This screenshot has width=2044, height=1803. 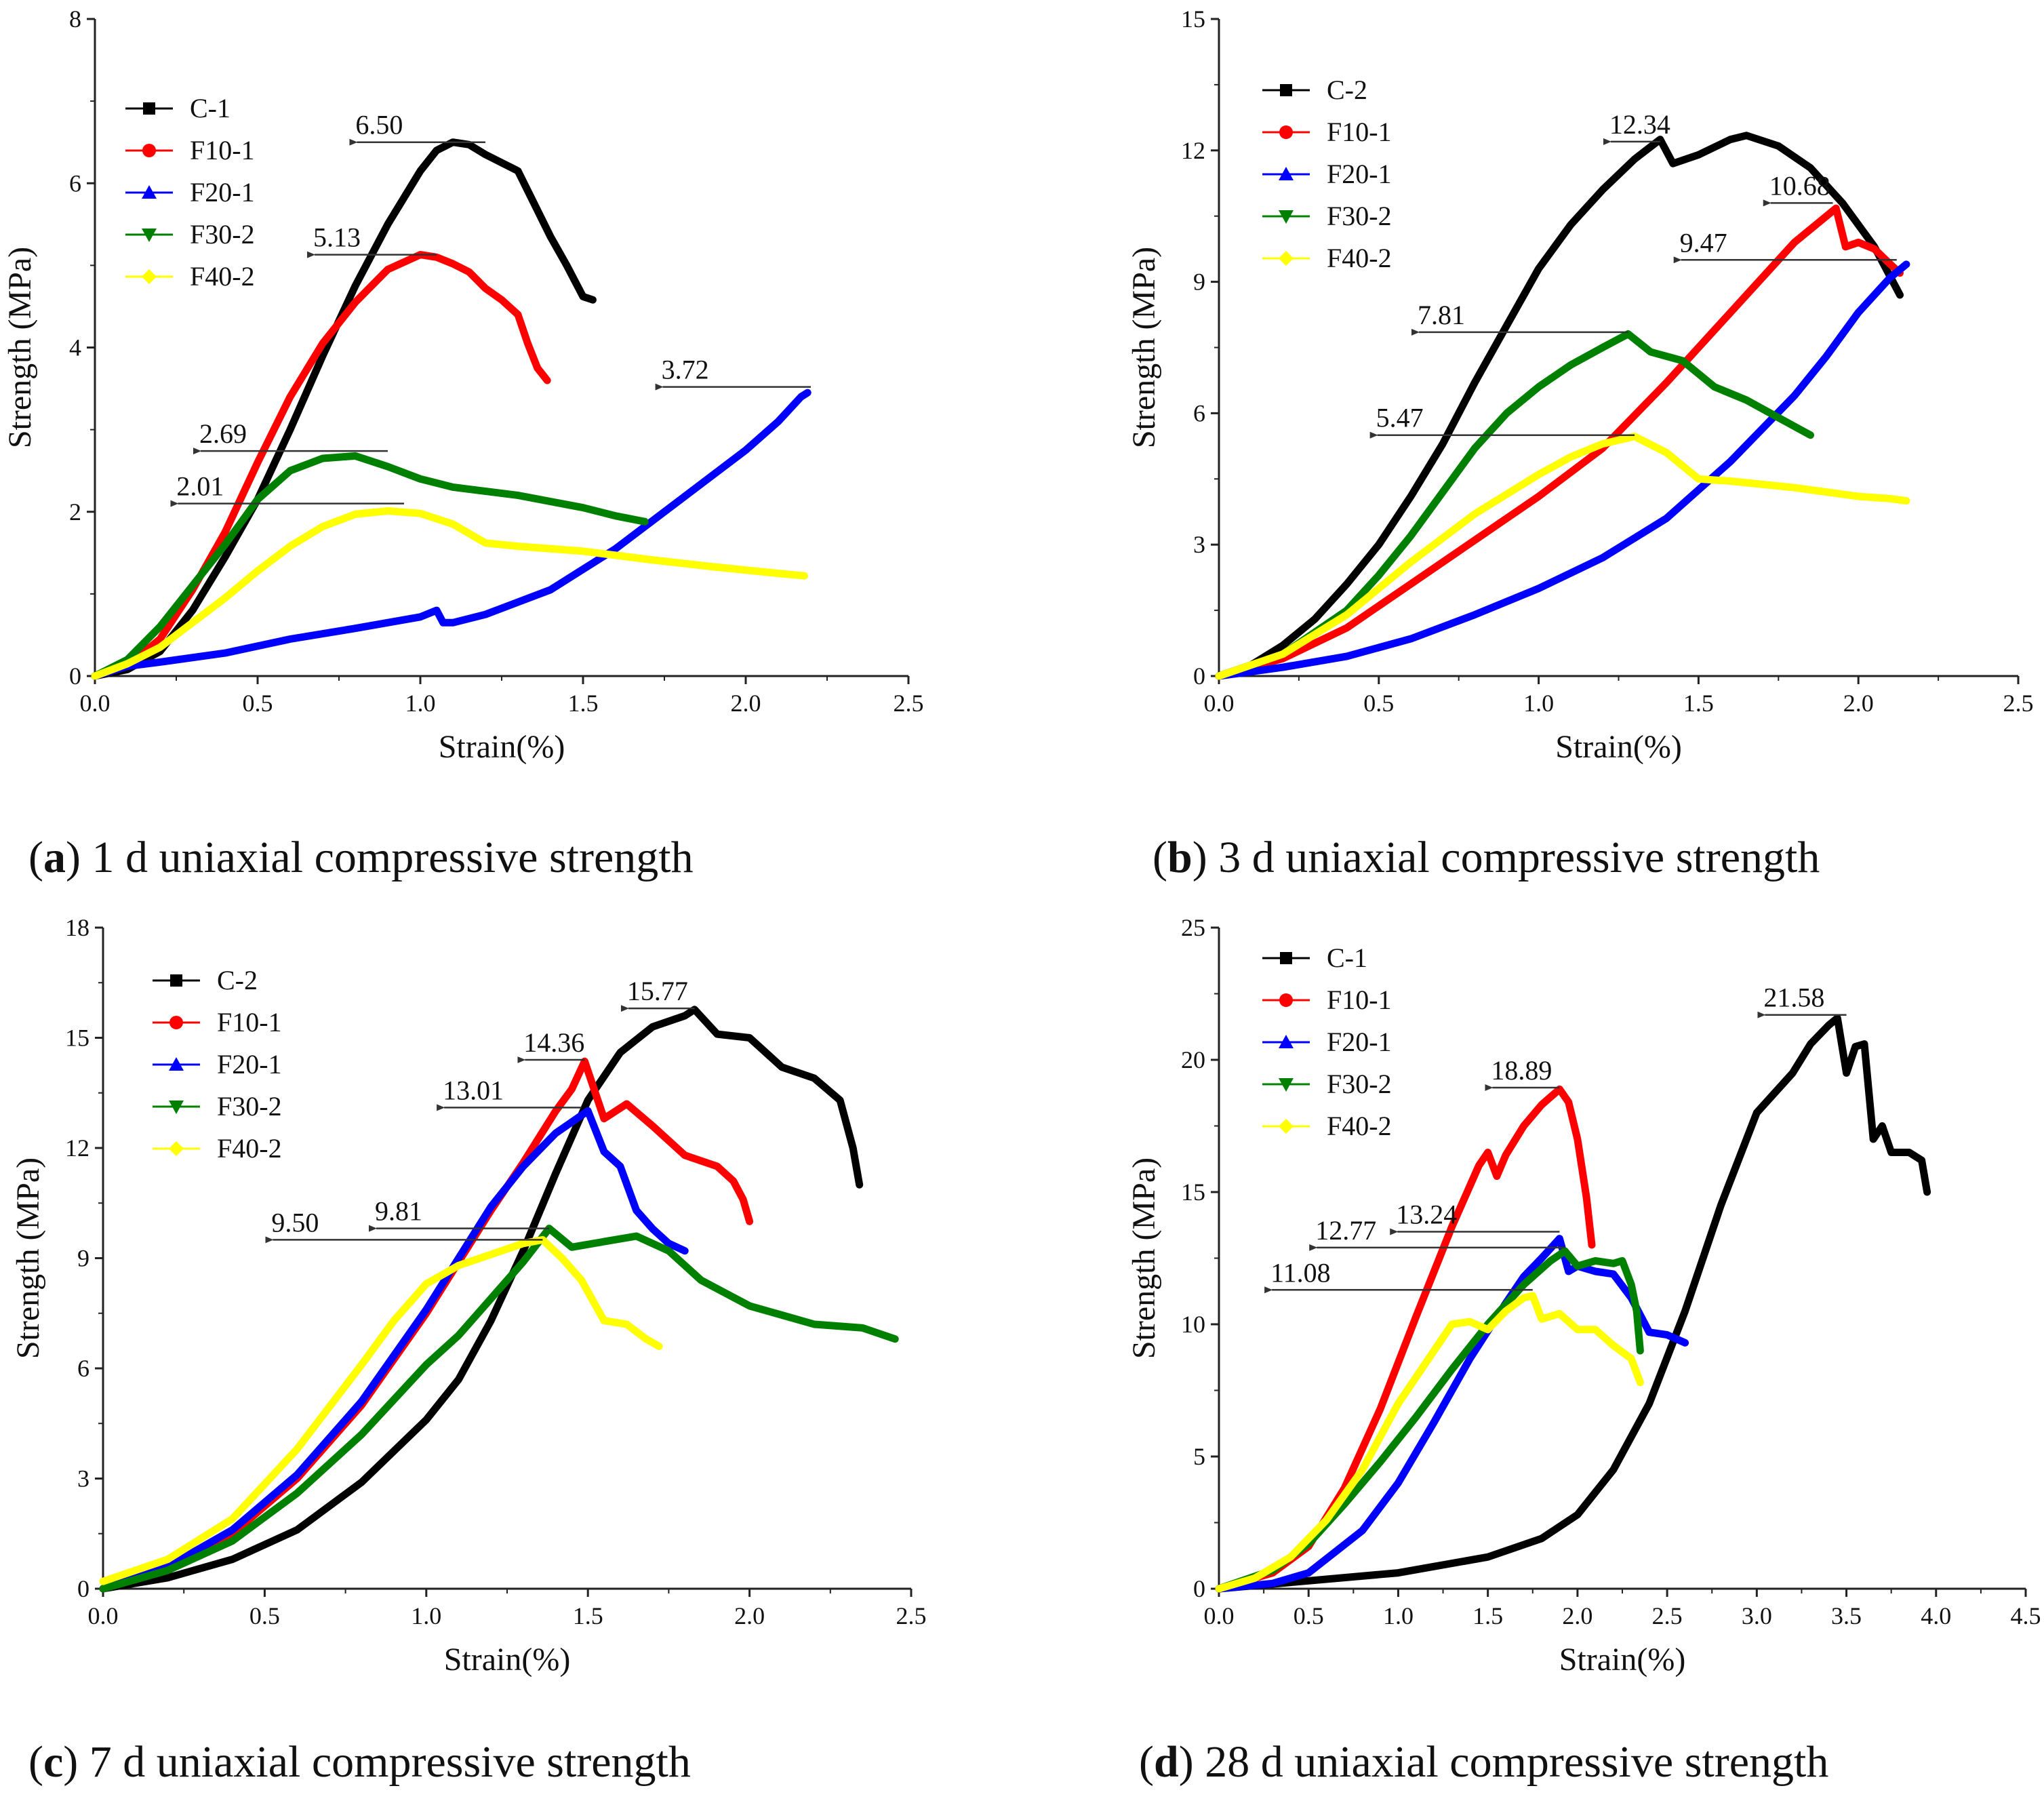 What do you see at coordinates (103, 1616) in the screenshot?
I see `chart-c-x-tick-label: 0.0` at bounding box center [103, 1616].